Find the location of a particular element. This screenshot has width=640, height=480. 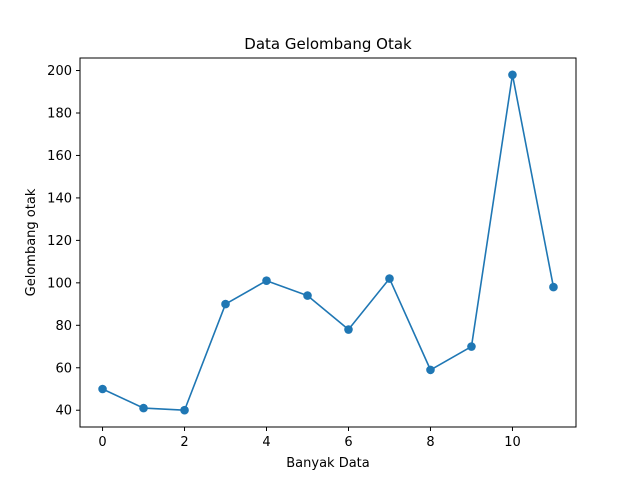

x-tick-label: 4 is located at coordinates (266, 442).